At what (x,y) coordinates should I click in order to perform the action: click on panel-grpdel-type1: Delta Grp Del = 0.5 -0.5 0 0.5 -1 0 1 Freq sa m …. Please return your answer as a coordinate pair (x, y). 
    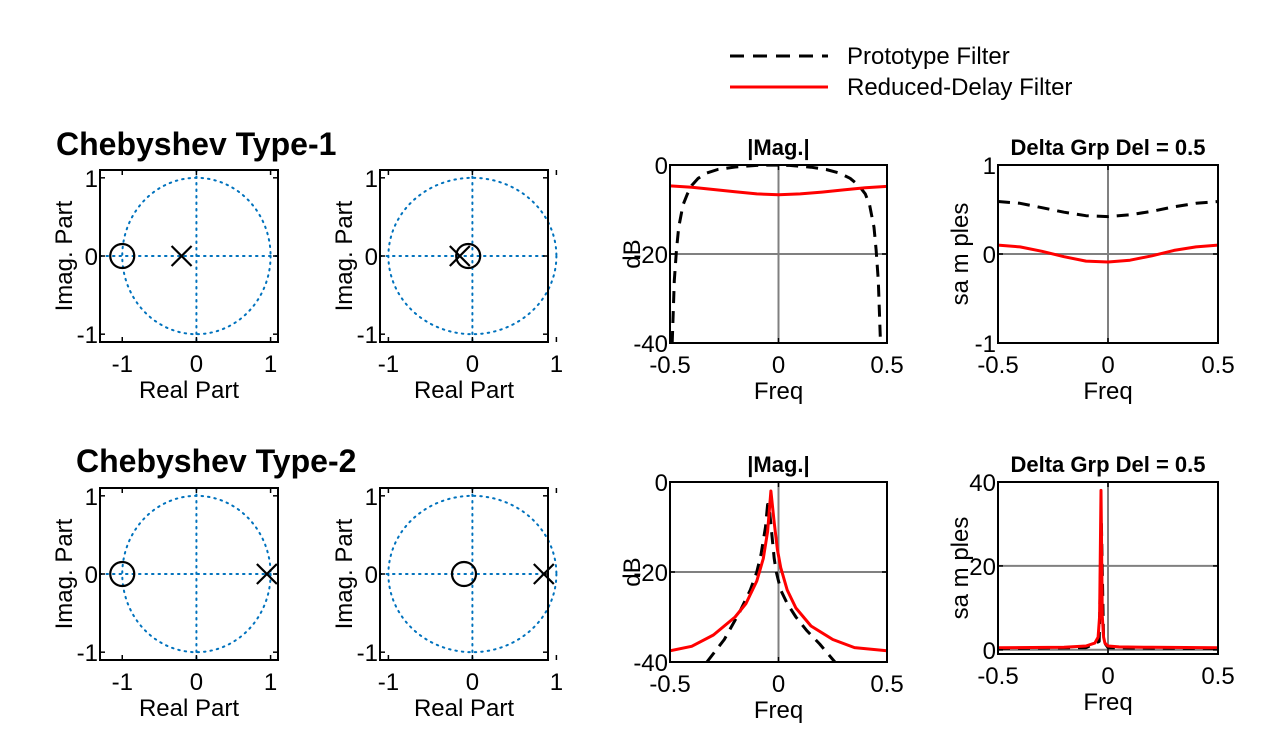
    Looking at the image, I should click on (1091, 270).